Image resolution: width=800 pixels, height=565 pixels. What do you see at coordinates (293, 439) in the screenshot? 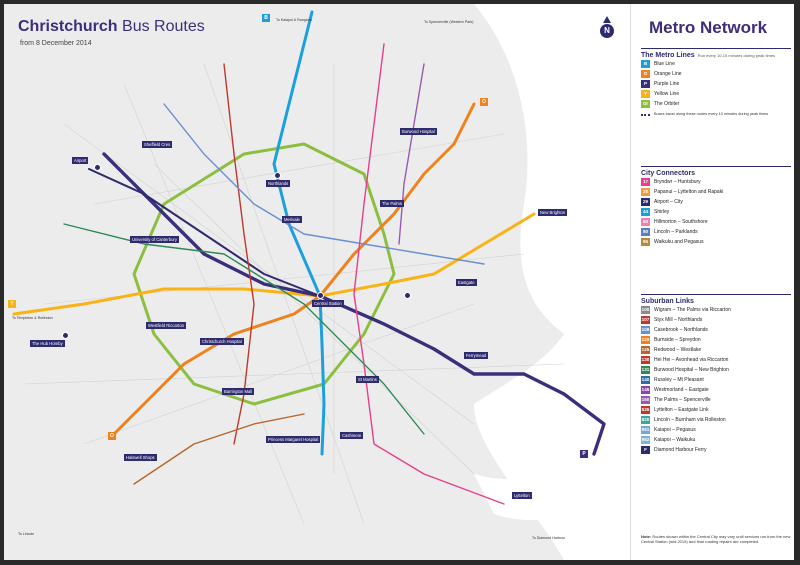
I see `place-princess-margaret: Princess Margaret Hospital` at bounding box center [293, 439].